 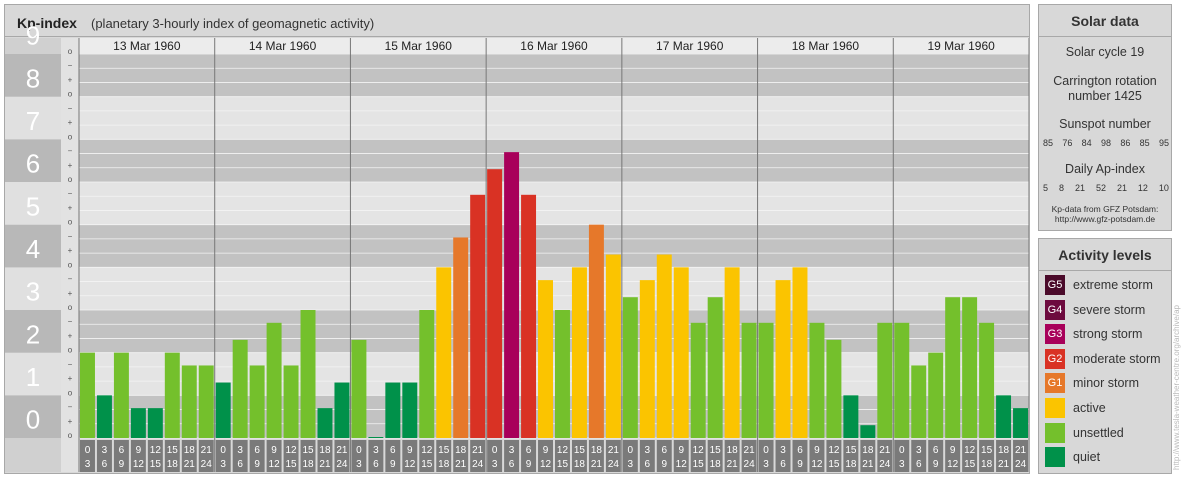 What do you see at coordinates (419, 46) in the screenshot?
I see `day-label: 15 Mar 1960` at bounding box center [419, 46].